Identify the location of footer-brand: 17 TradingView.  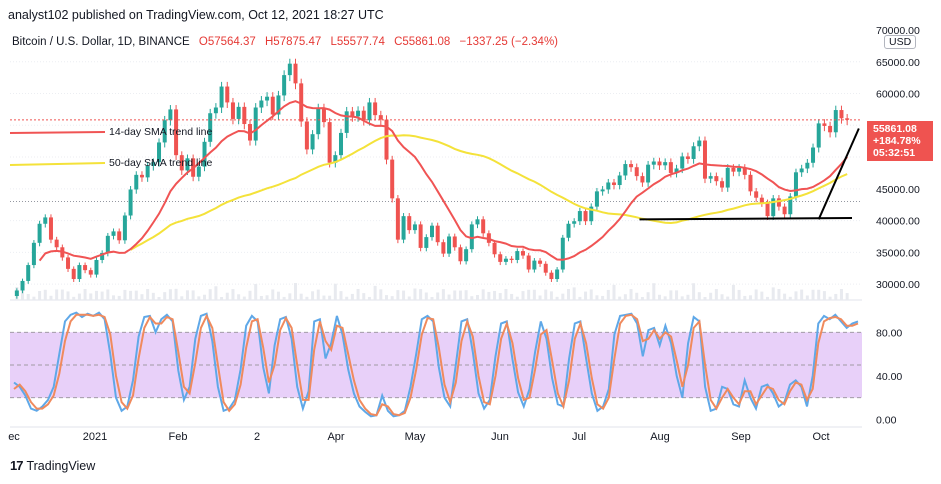
(52, 465).